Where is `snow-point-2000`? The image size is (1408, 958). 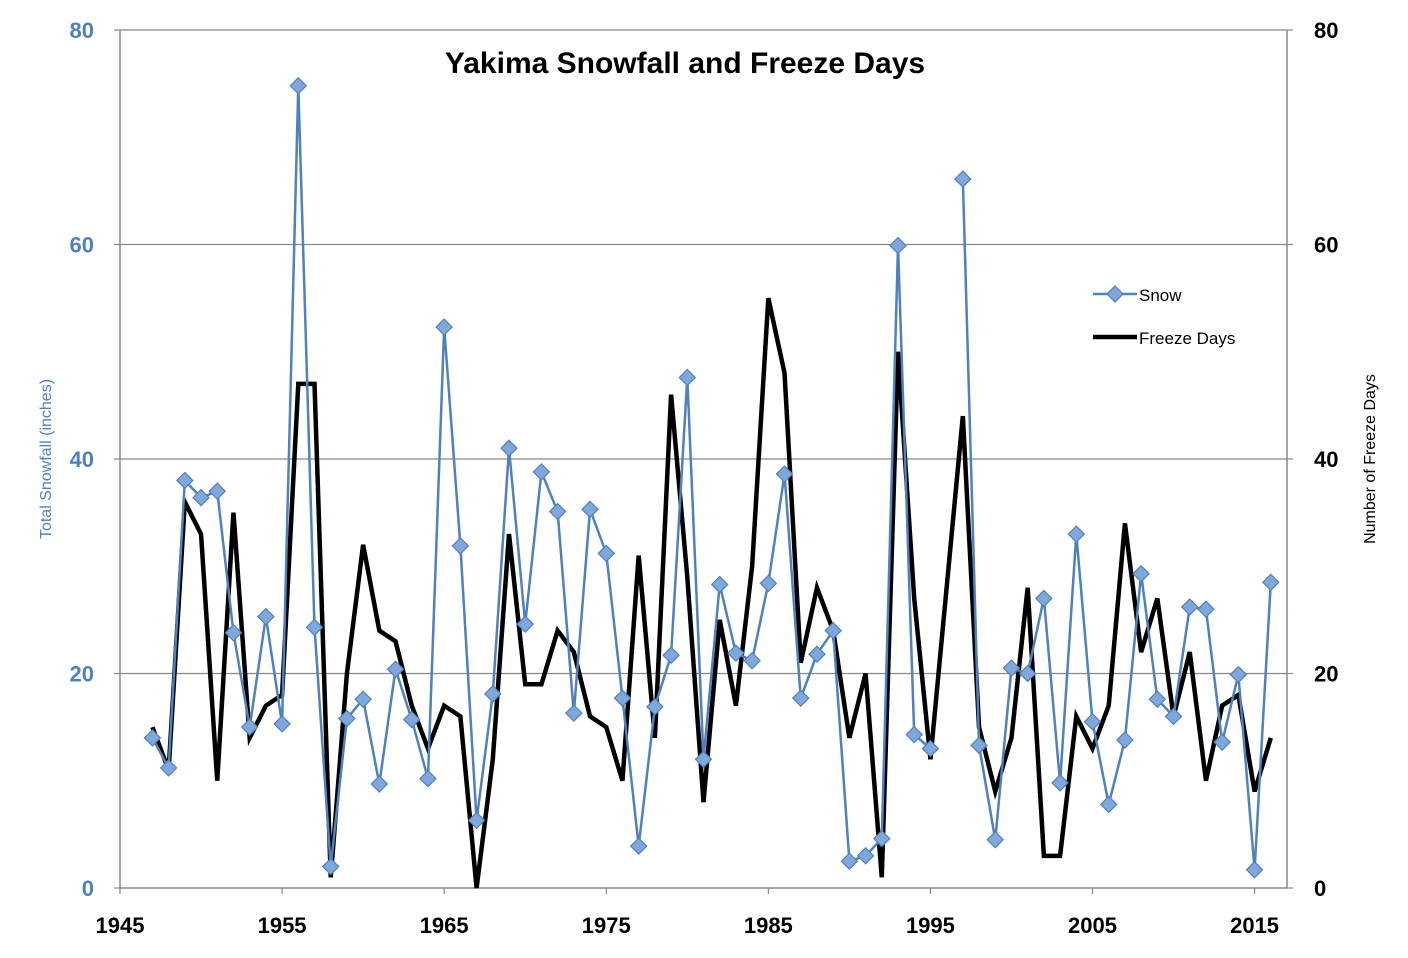 snow-point-2000 is located at coordinates (1011, 668).